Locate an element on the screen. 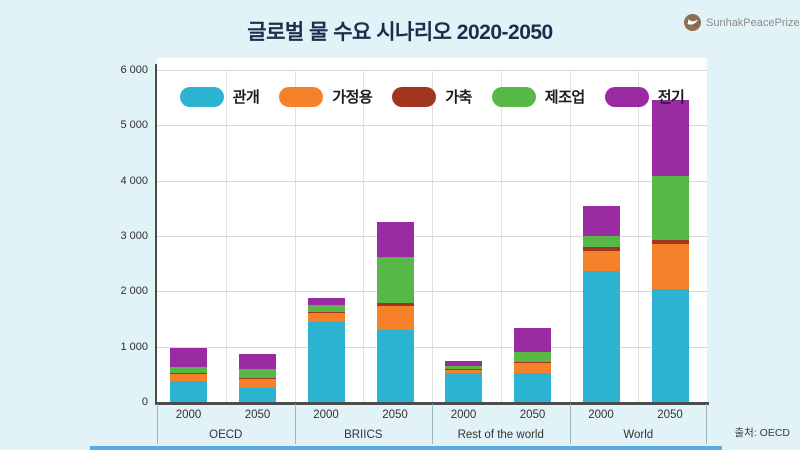 Image resolution: width=800 pixels, height=450 pixels. bar-oecd-2000 is located at coordinates (188, 231).